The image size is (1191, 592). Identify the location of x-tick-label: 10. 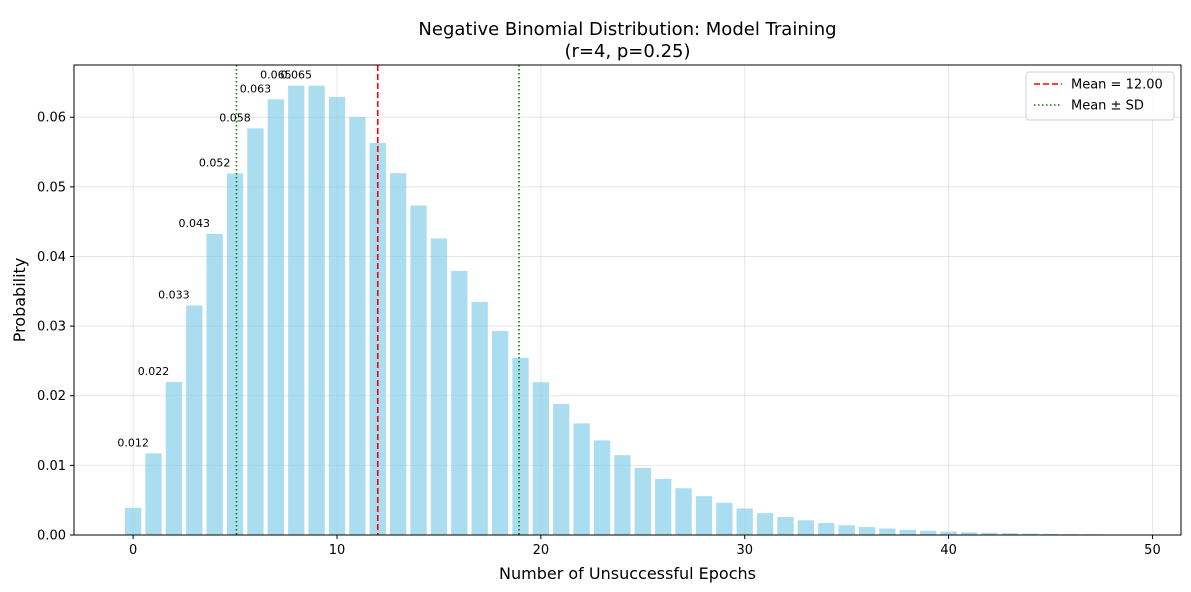
(337, 550).